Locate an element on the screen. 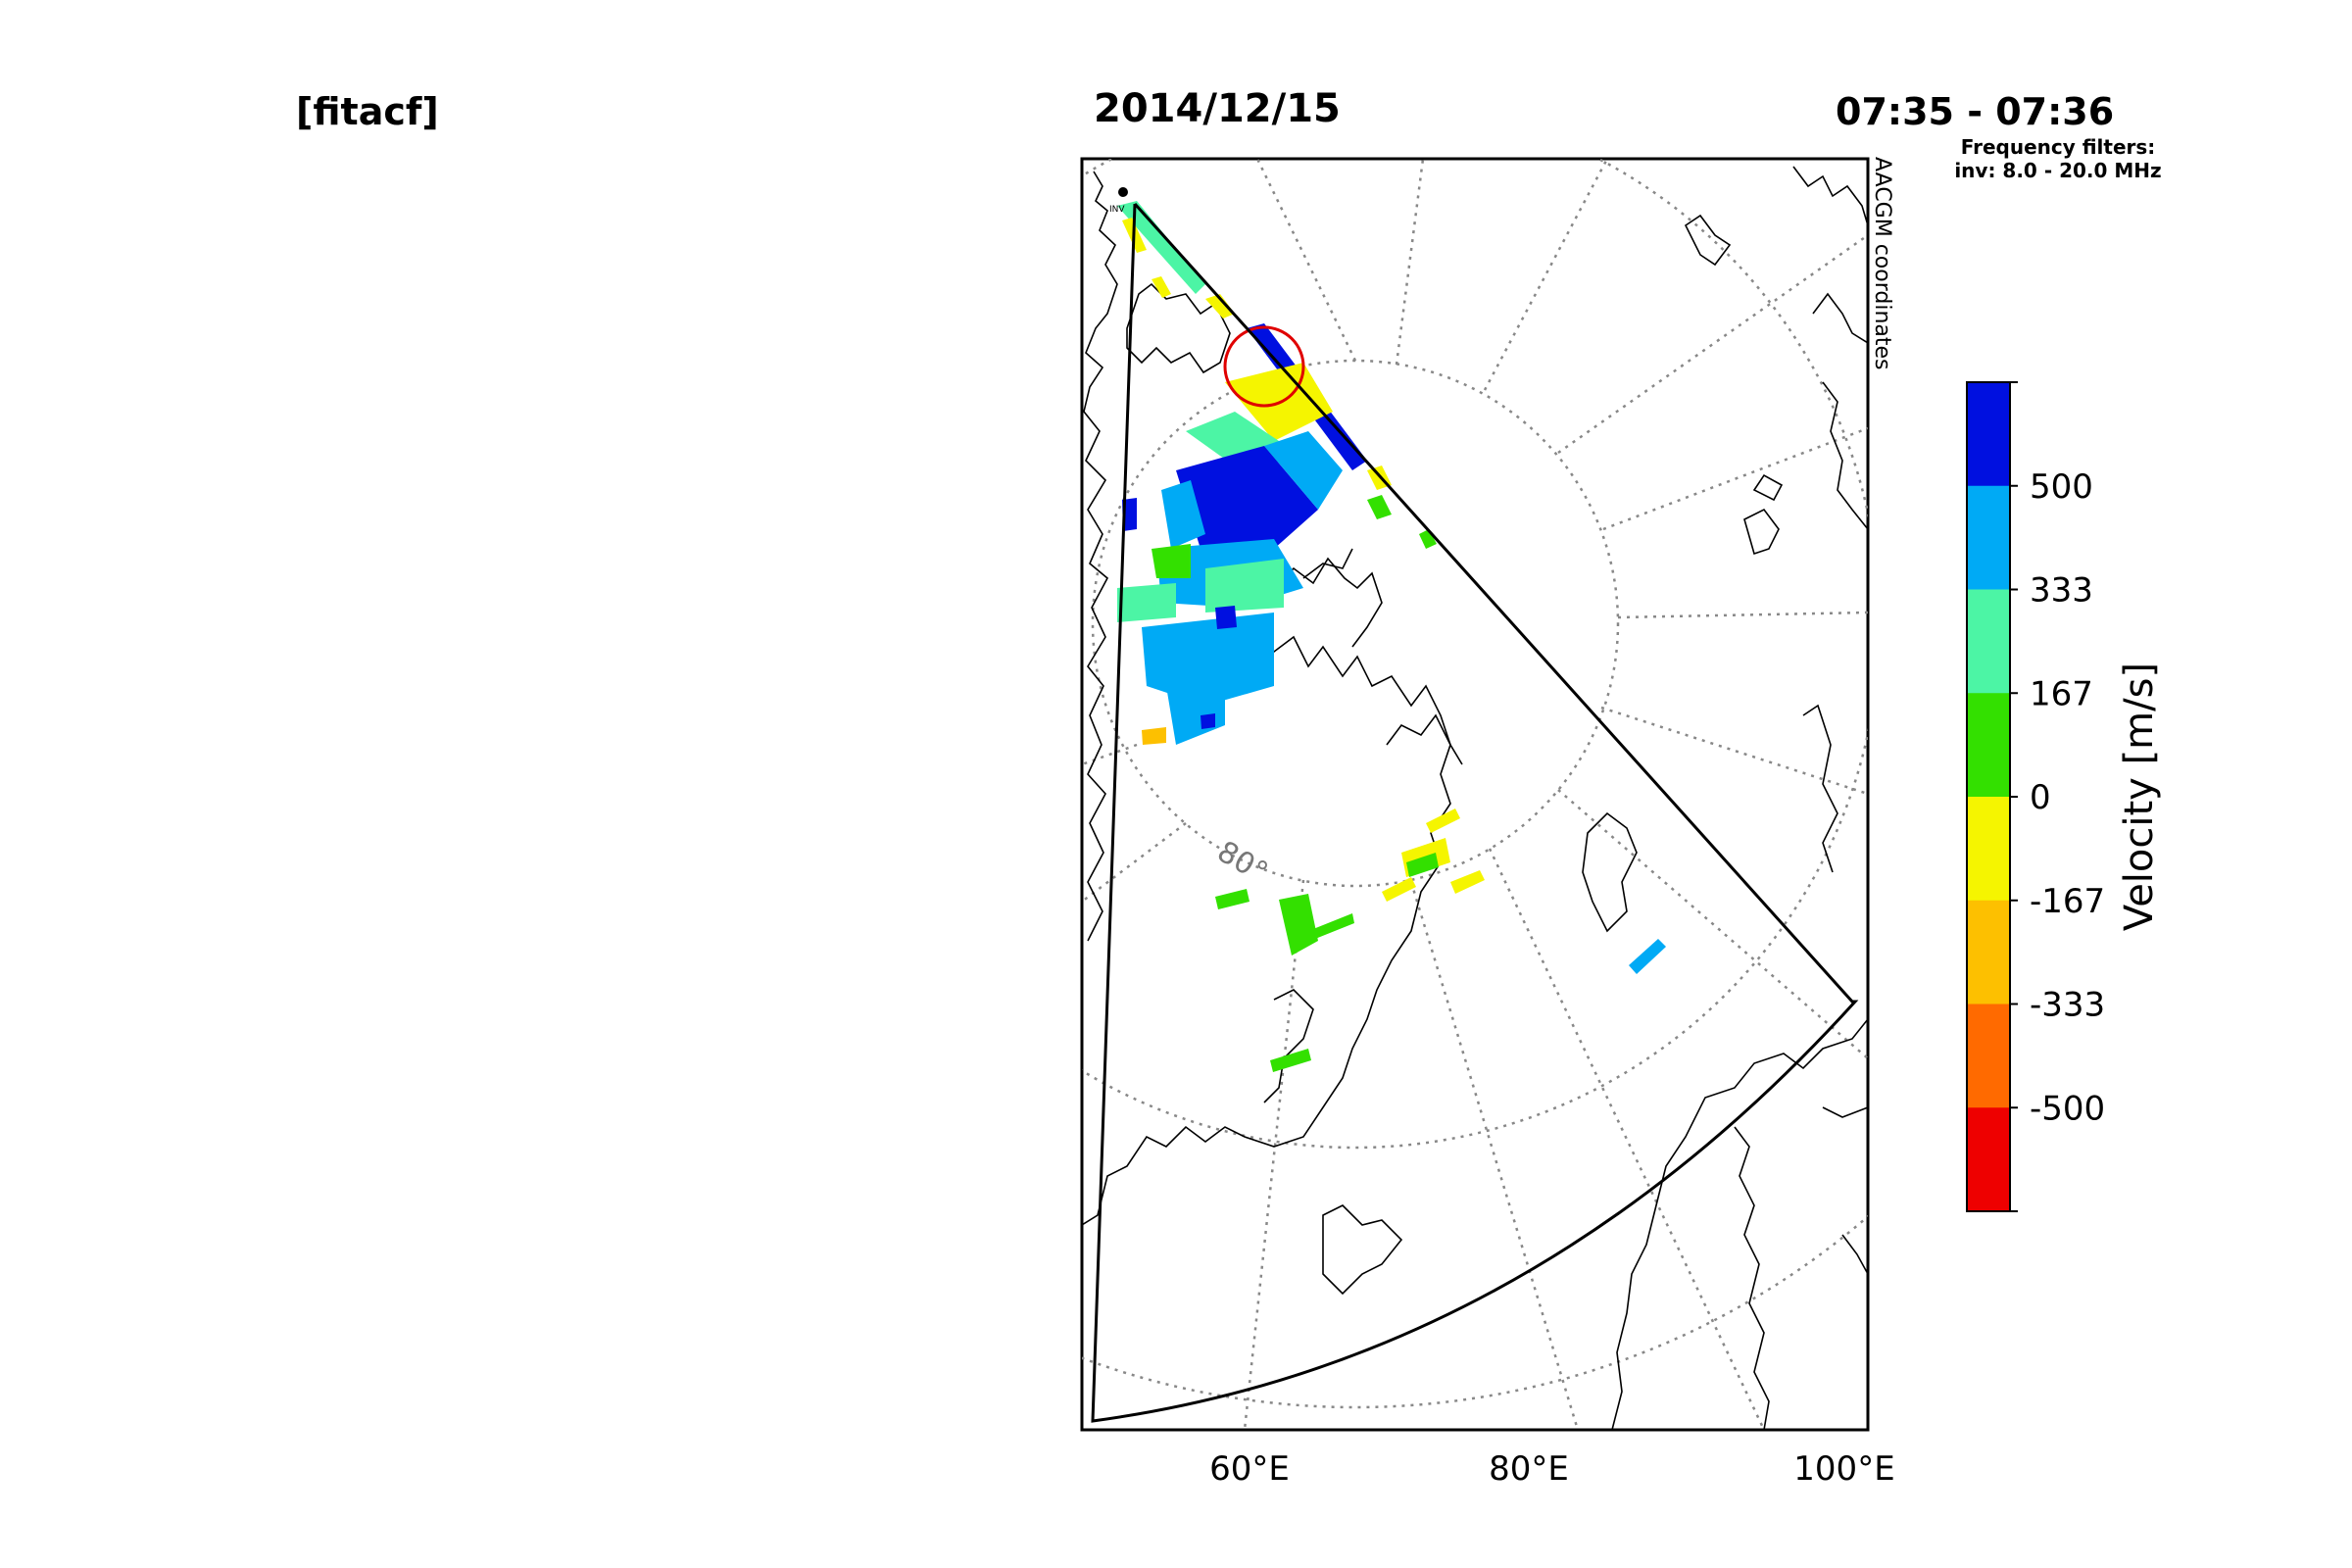 The image size is (2352, 1568). date-title: 2014/12/15 is located at coordinates (1217, 108).